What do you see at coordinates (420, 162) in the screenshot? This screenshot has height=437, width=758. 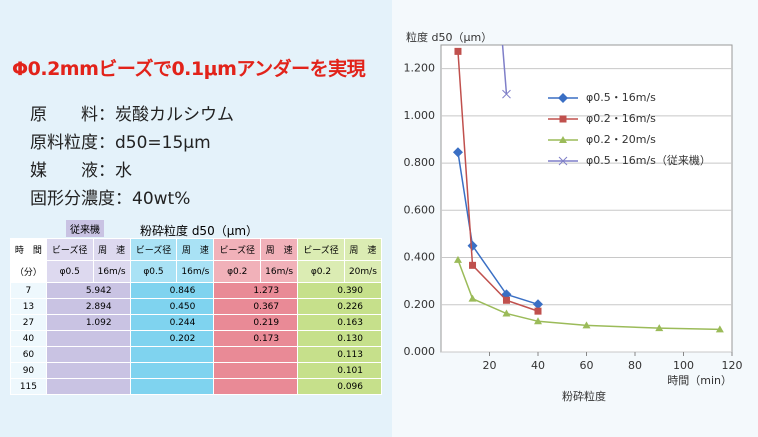 I see `y-tick-label: 0.800` at bounding box center [420, 162].